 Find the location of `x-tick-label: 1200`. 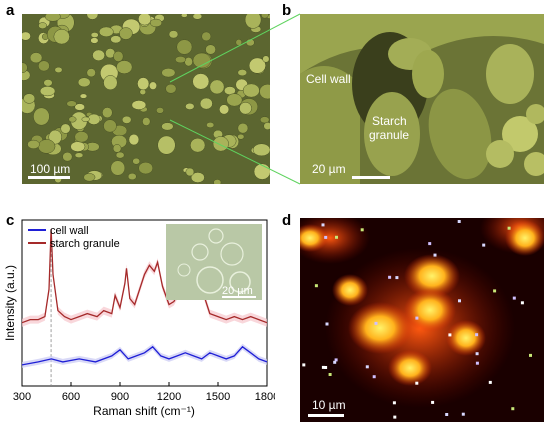

x-tick-label: 1200 is located at coordinates (169, 397).